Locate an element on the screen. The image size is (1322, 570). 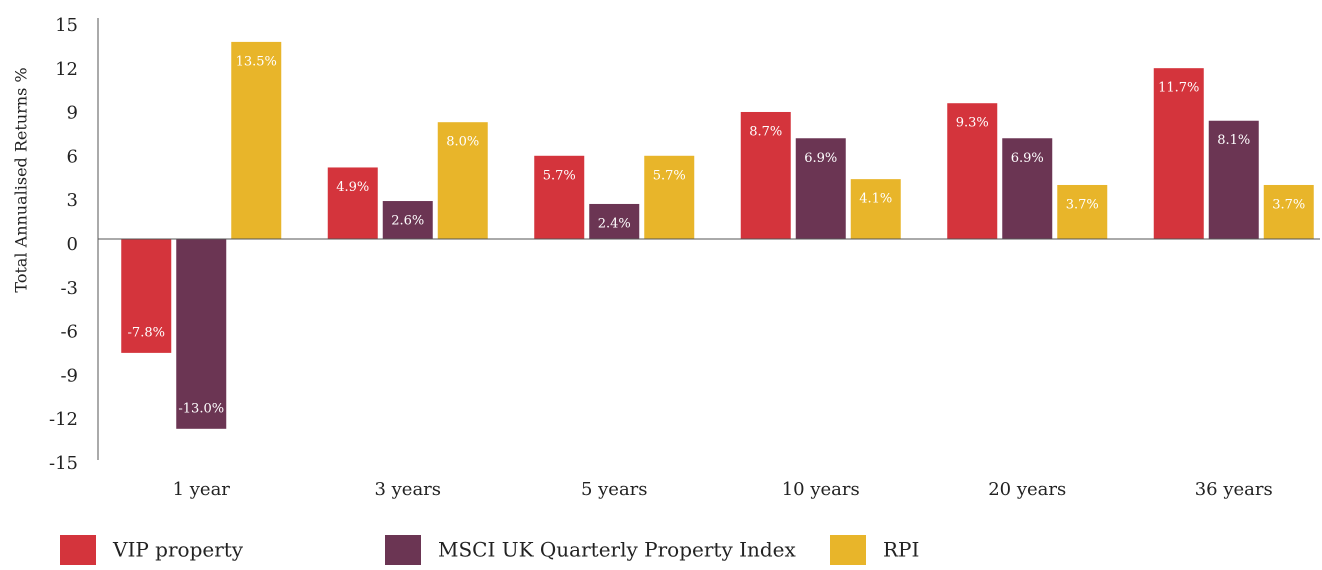
y-axis-title: Total Annualised Returns % is located at coordinates (21, 179).